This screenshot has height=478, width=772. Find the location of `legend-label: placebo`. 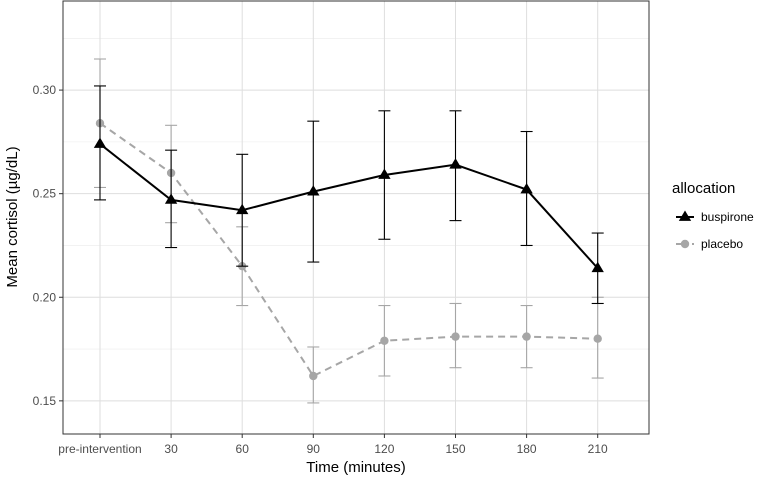

legend-label: placebo is located at coordinates (722, 244).